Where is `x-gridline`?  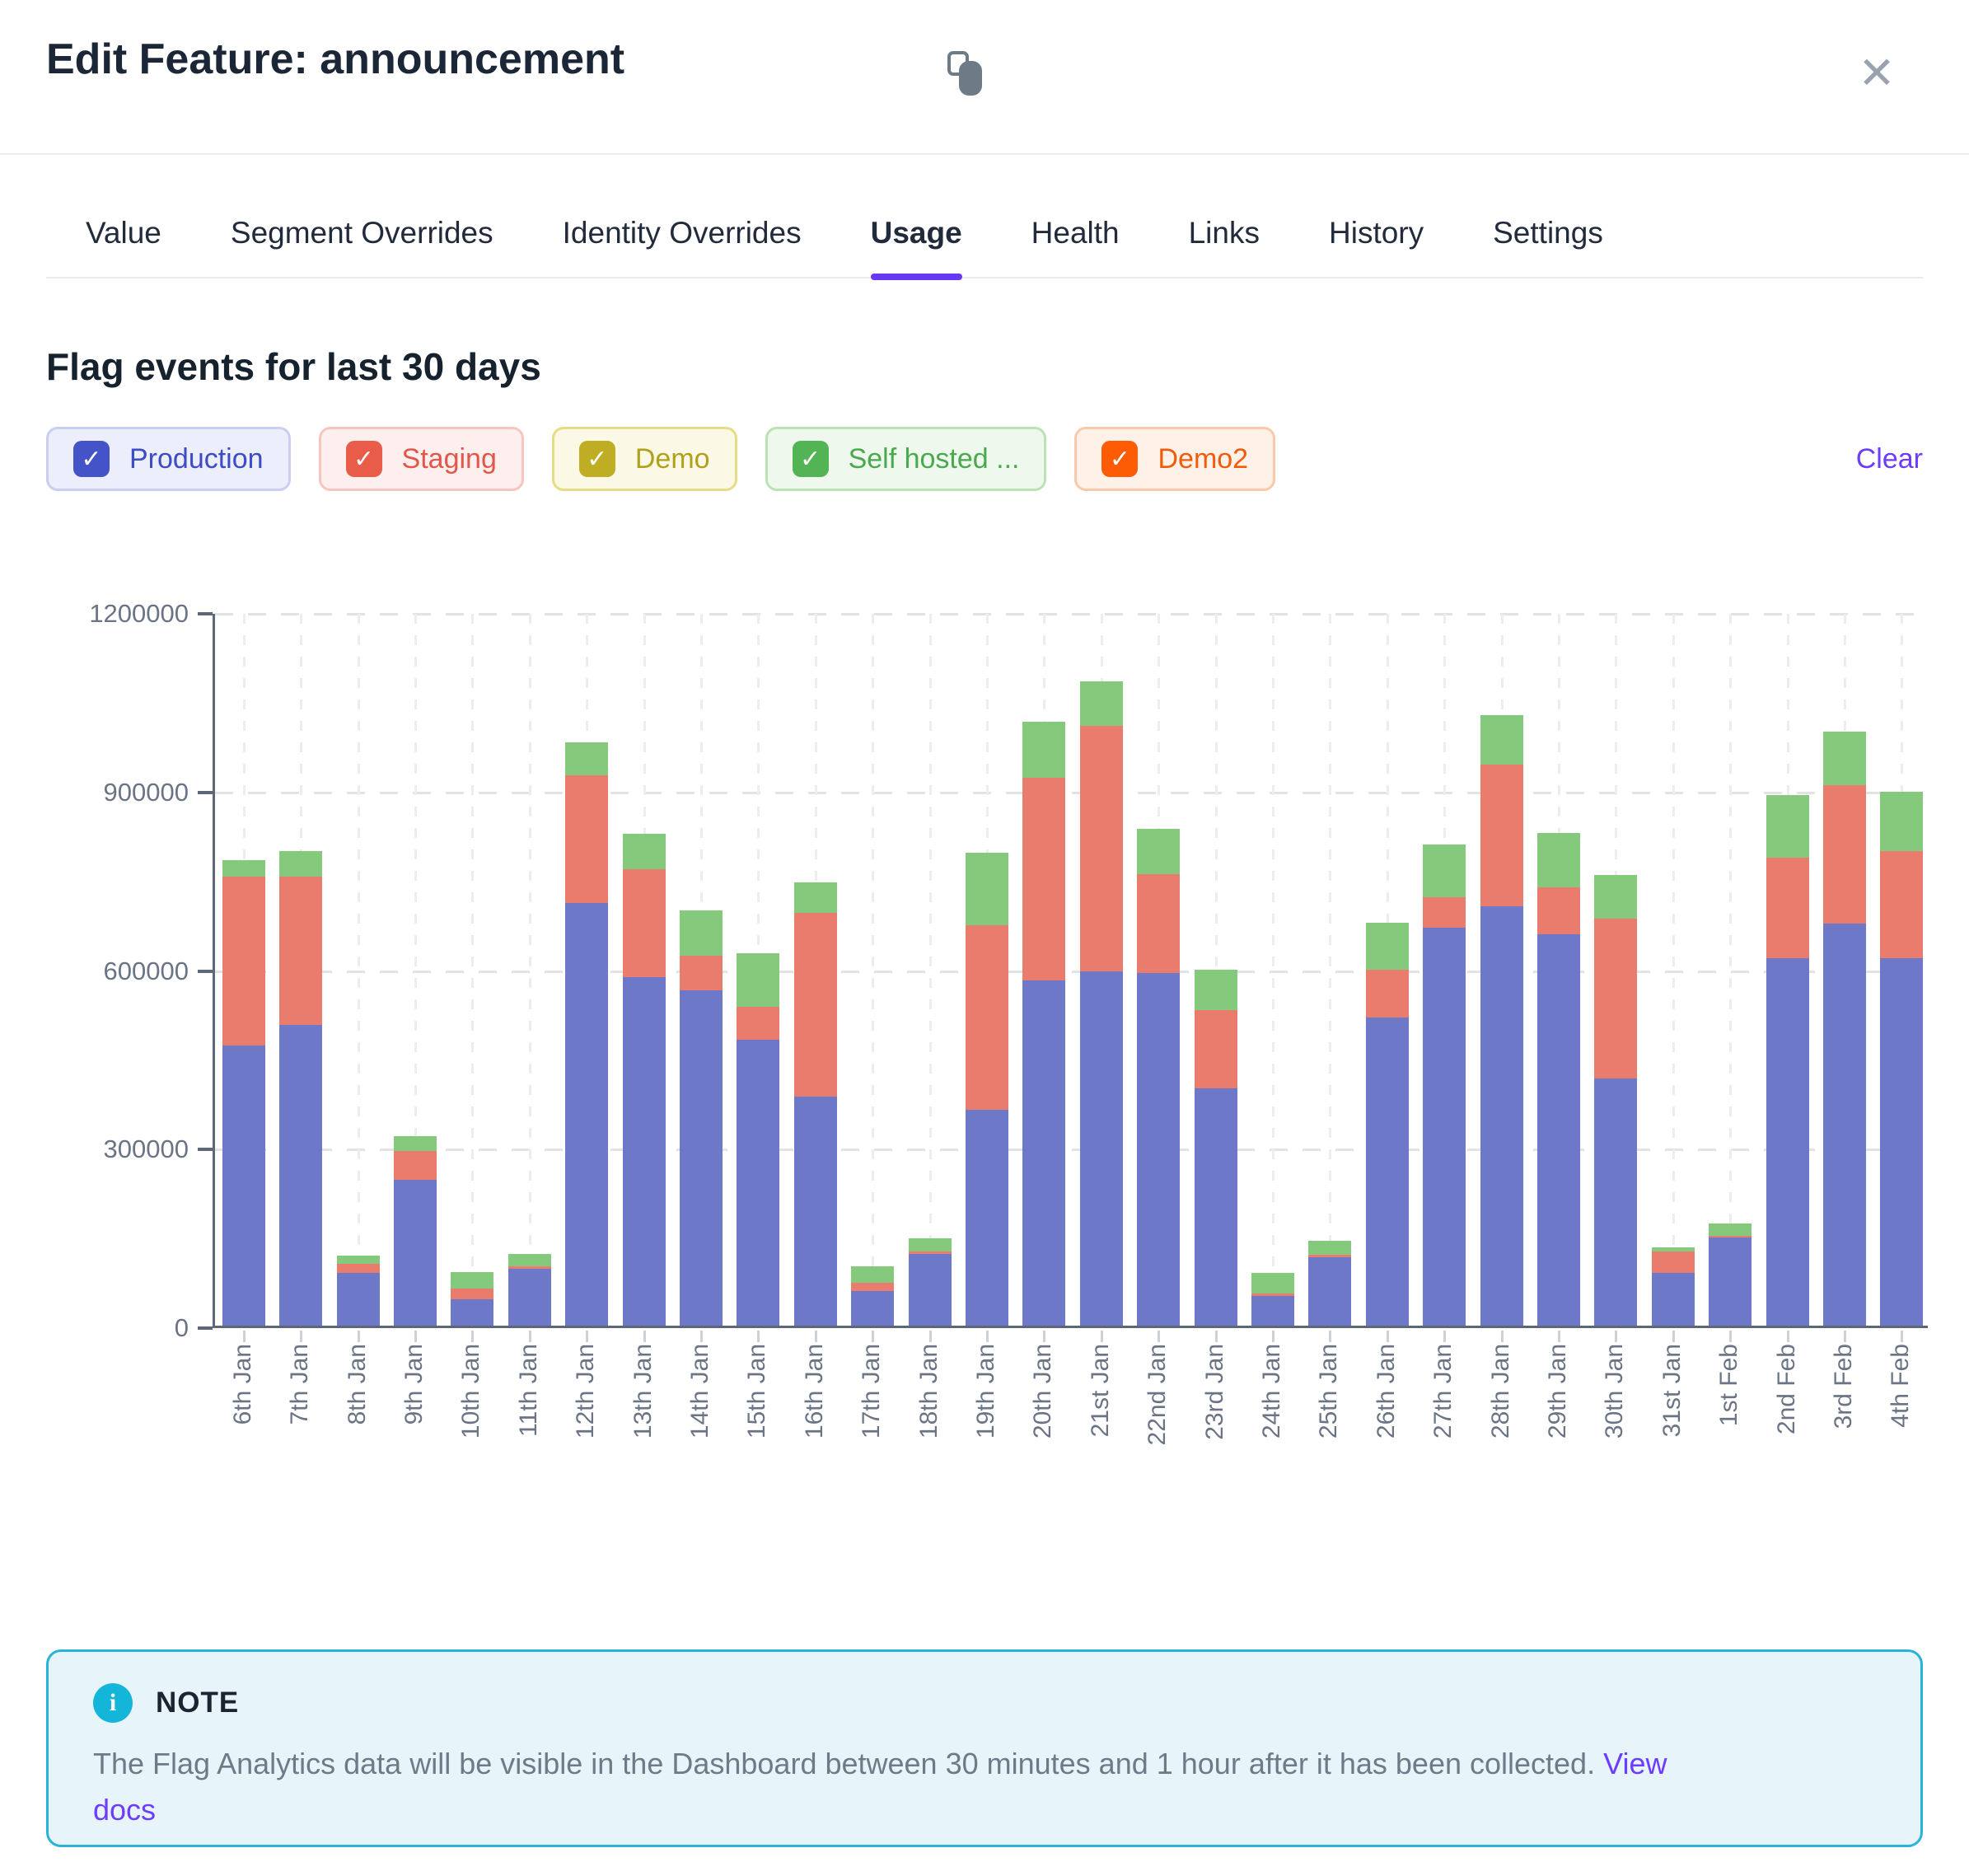
x-gridline is located at coordinates (358, 970).